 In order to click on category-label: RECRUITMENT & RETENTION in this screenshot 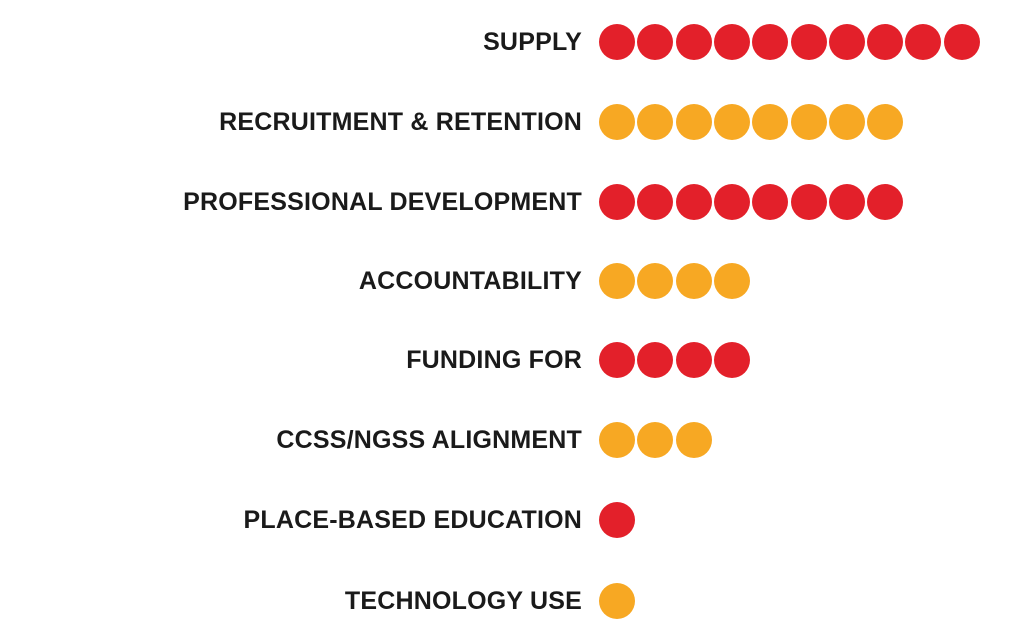, I will do `click(400, 122)`.